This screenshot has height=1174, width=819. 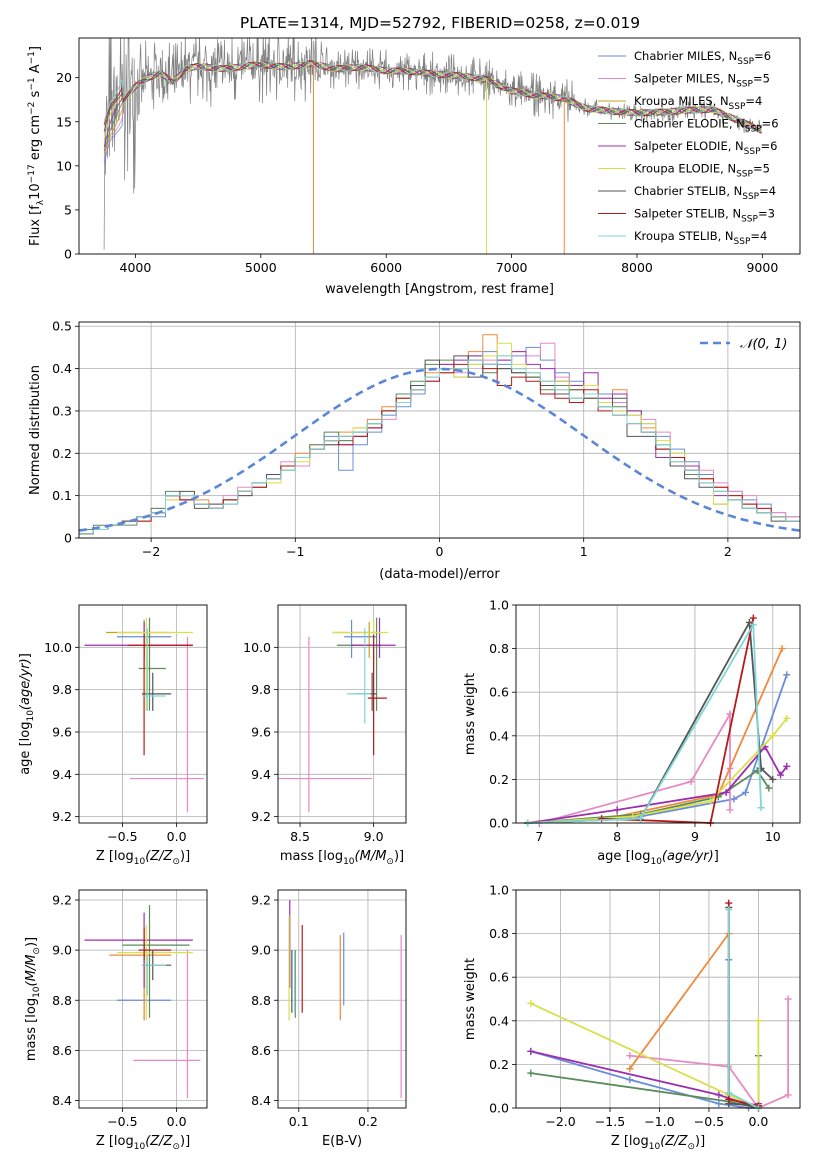 What do you see at coordinates (300, 836) in the screenshot?
I see `age_vs_mass-xtick-label: 8.5` at bounding box center [300, 836].